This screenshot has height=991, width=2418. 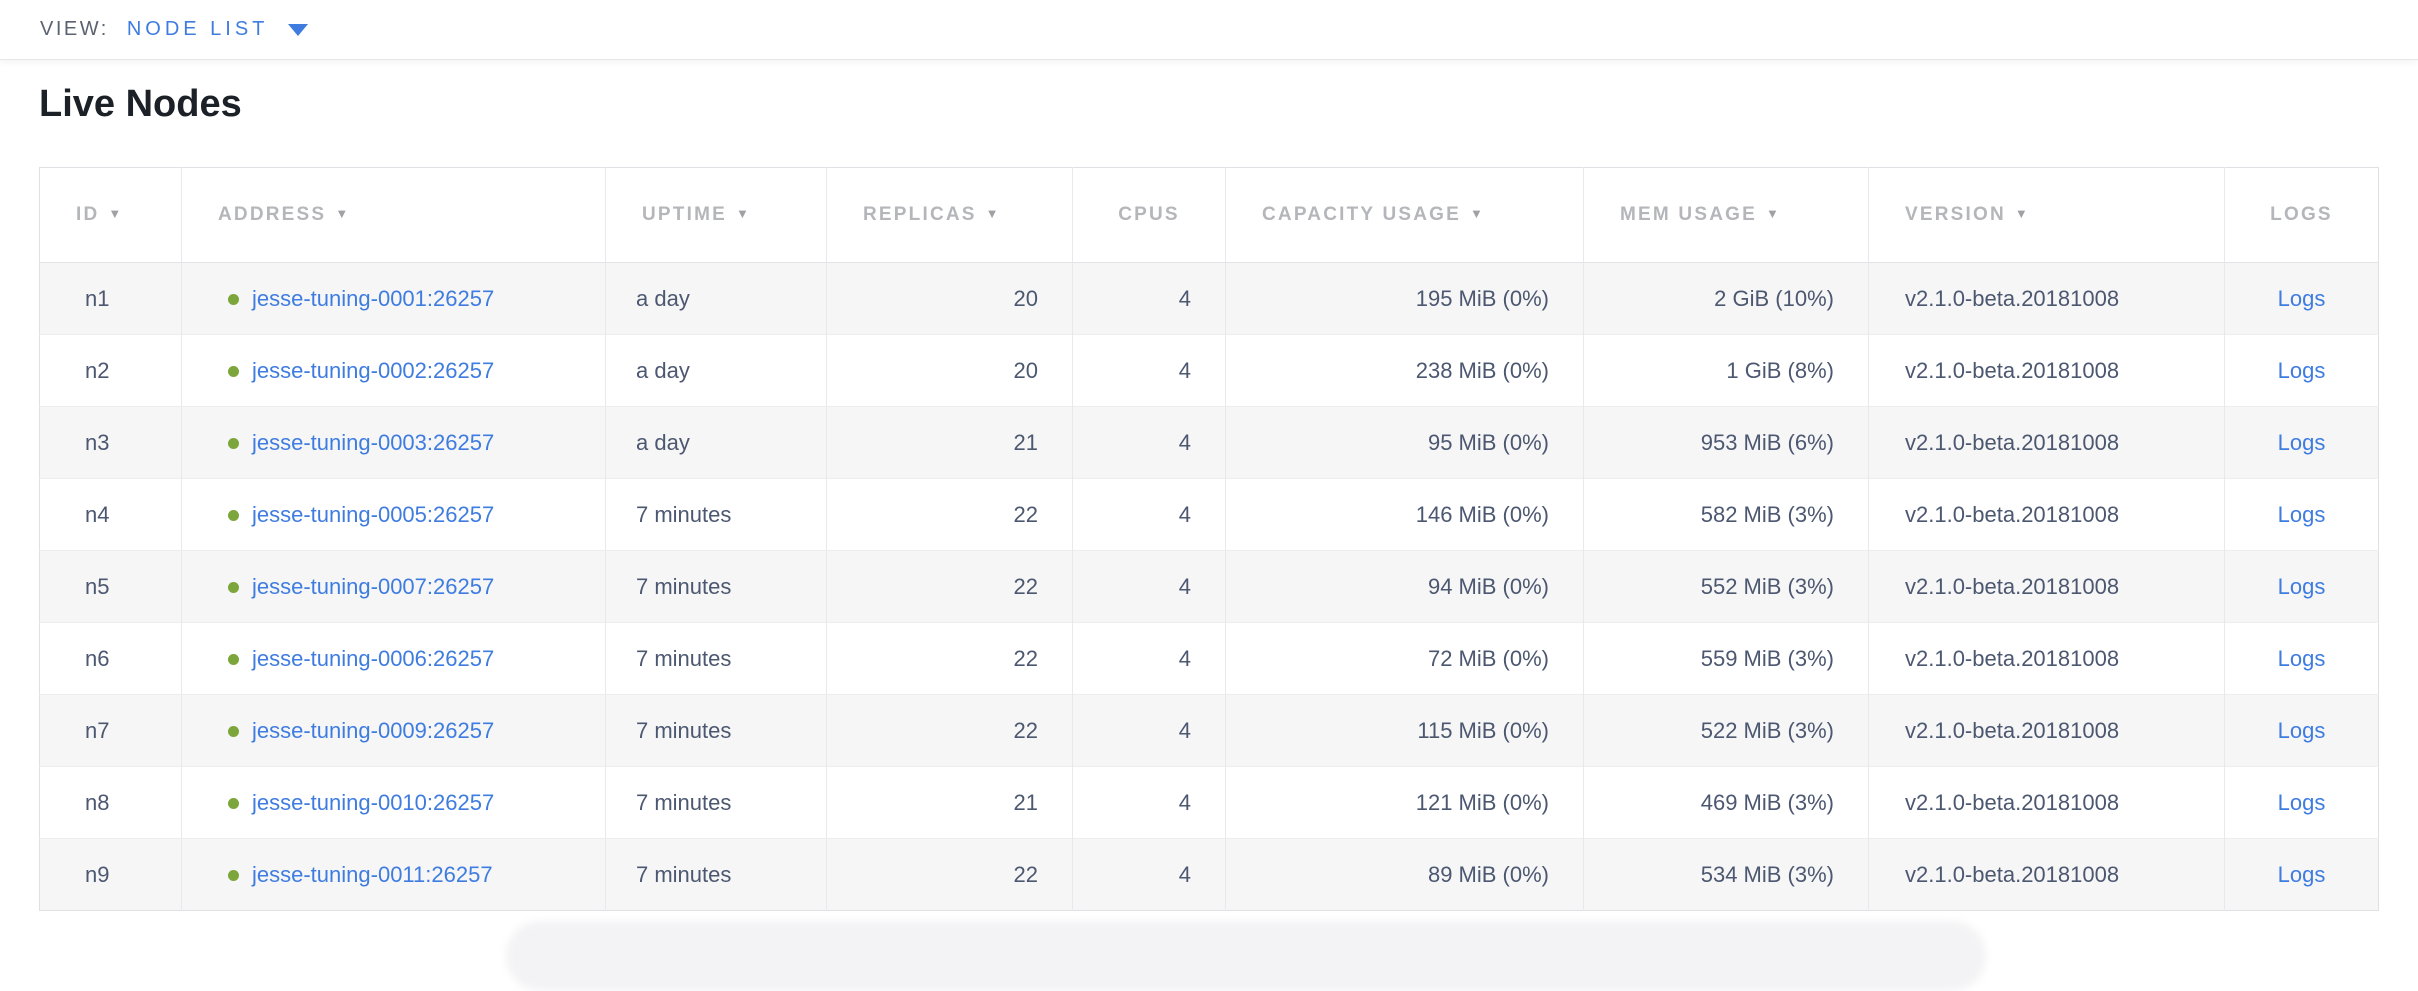 I want to click on mem_usage-cell: 534 MiB (3%), so click(x=1726, y=874).